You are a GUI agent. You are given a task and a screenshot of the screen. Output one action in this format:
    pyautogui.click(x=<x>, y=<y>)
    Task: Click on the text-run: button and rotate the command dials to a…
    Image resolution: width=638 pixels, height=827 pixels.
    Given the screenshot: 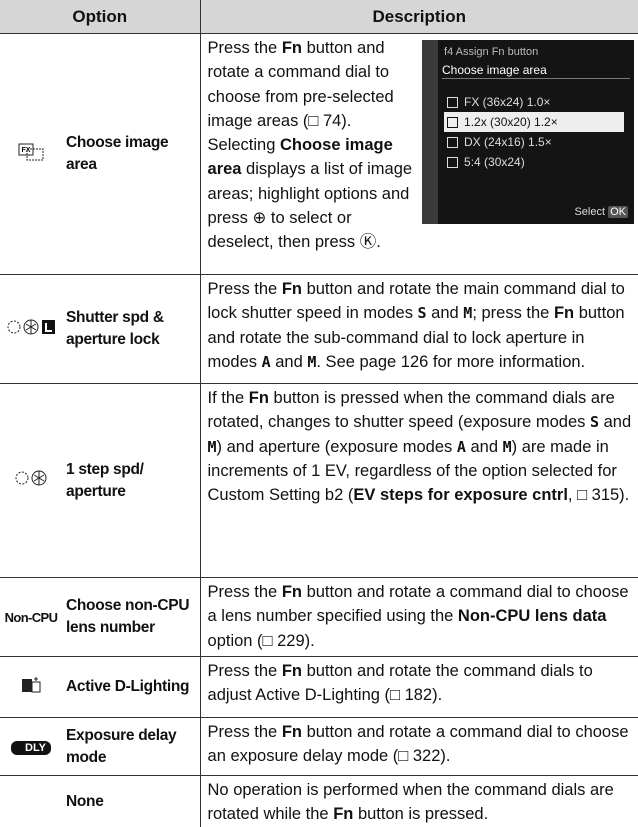 What is the action you would take?
    pyautogui.click(x=400, y=683)
    